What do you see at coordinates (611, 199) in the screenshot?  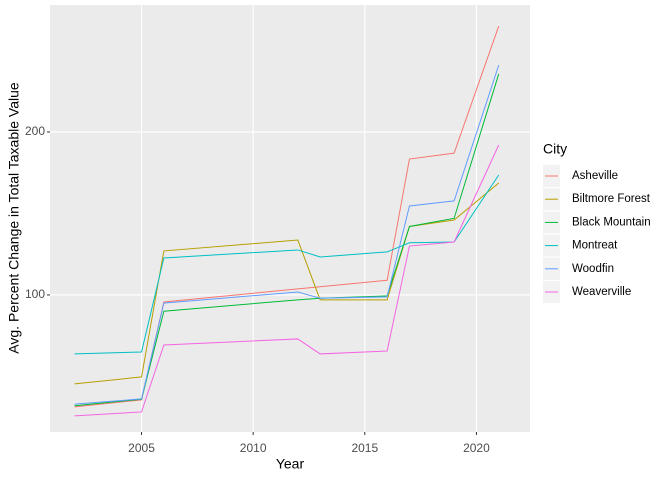 I see `legend-label: Biltmore Forest` at bounding box center [611, 199].